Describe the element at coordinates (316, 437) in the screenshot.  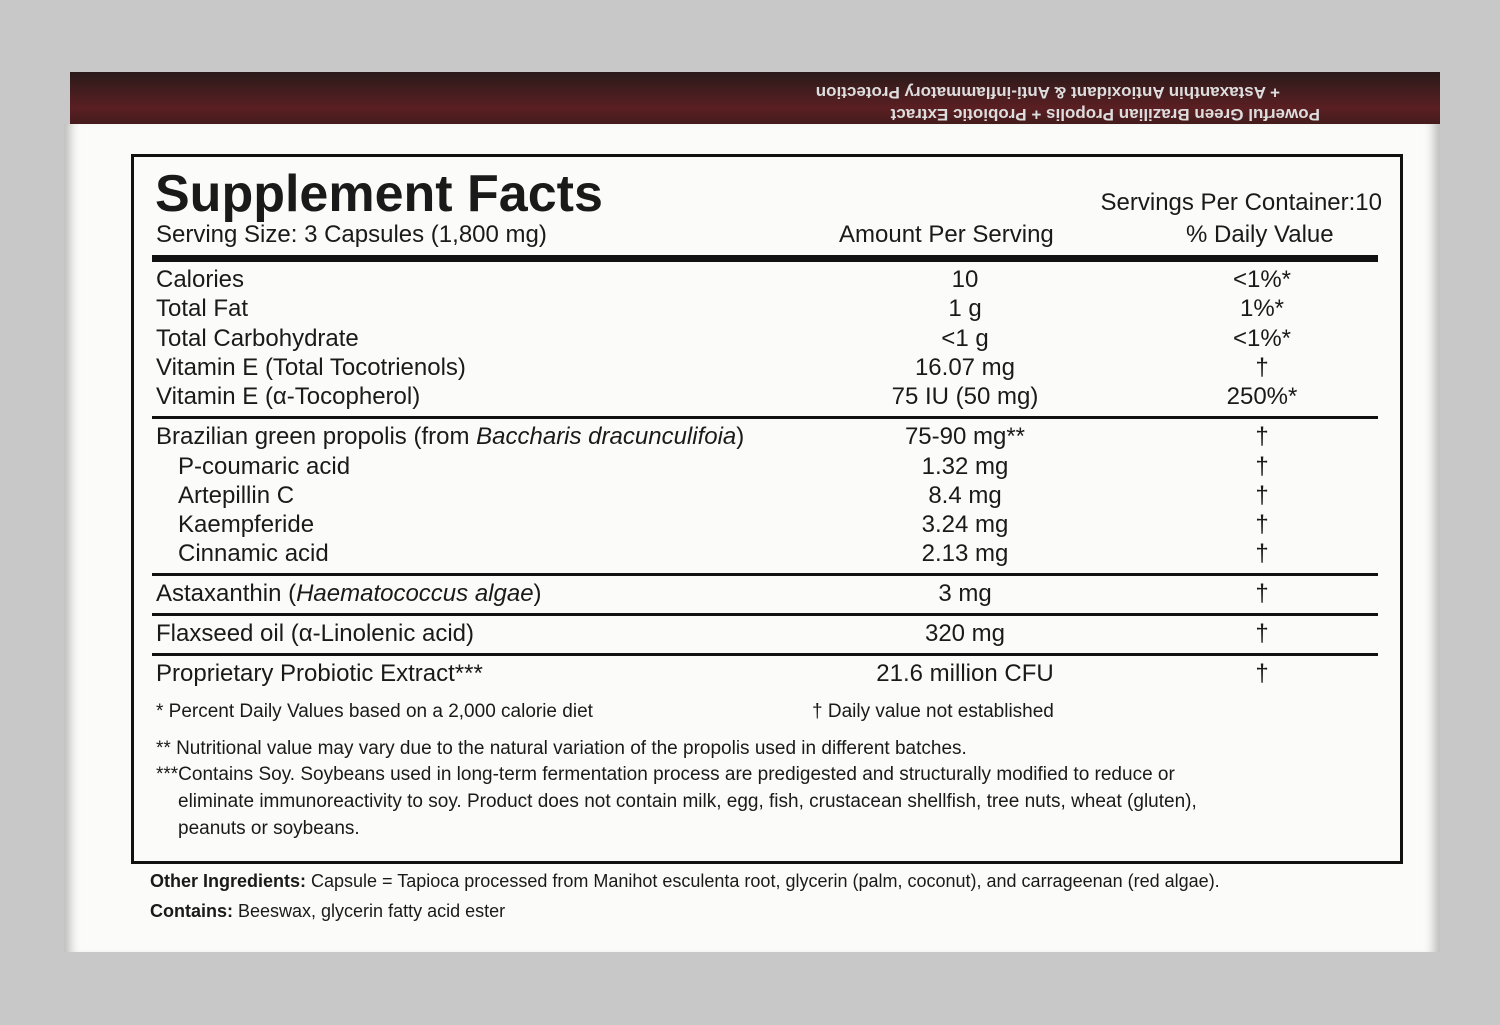
I see `name-part: Brazilian green propolis (from` at that location.